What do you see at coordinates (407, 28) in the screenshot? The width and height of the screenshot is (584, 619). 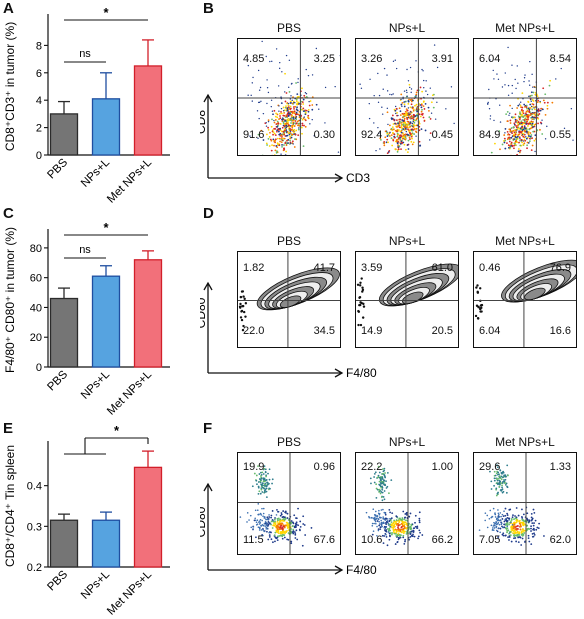 I see `flow-plot-title: NPs+L` at bounding box center [407, 28].